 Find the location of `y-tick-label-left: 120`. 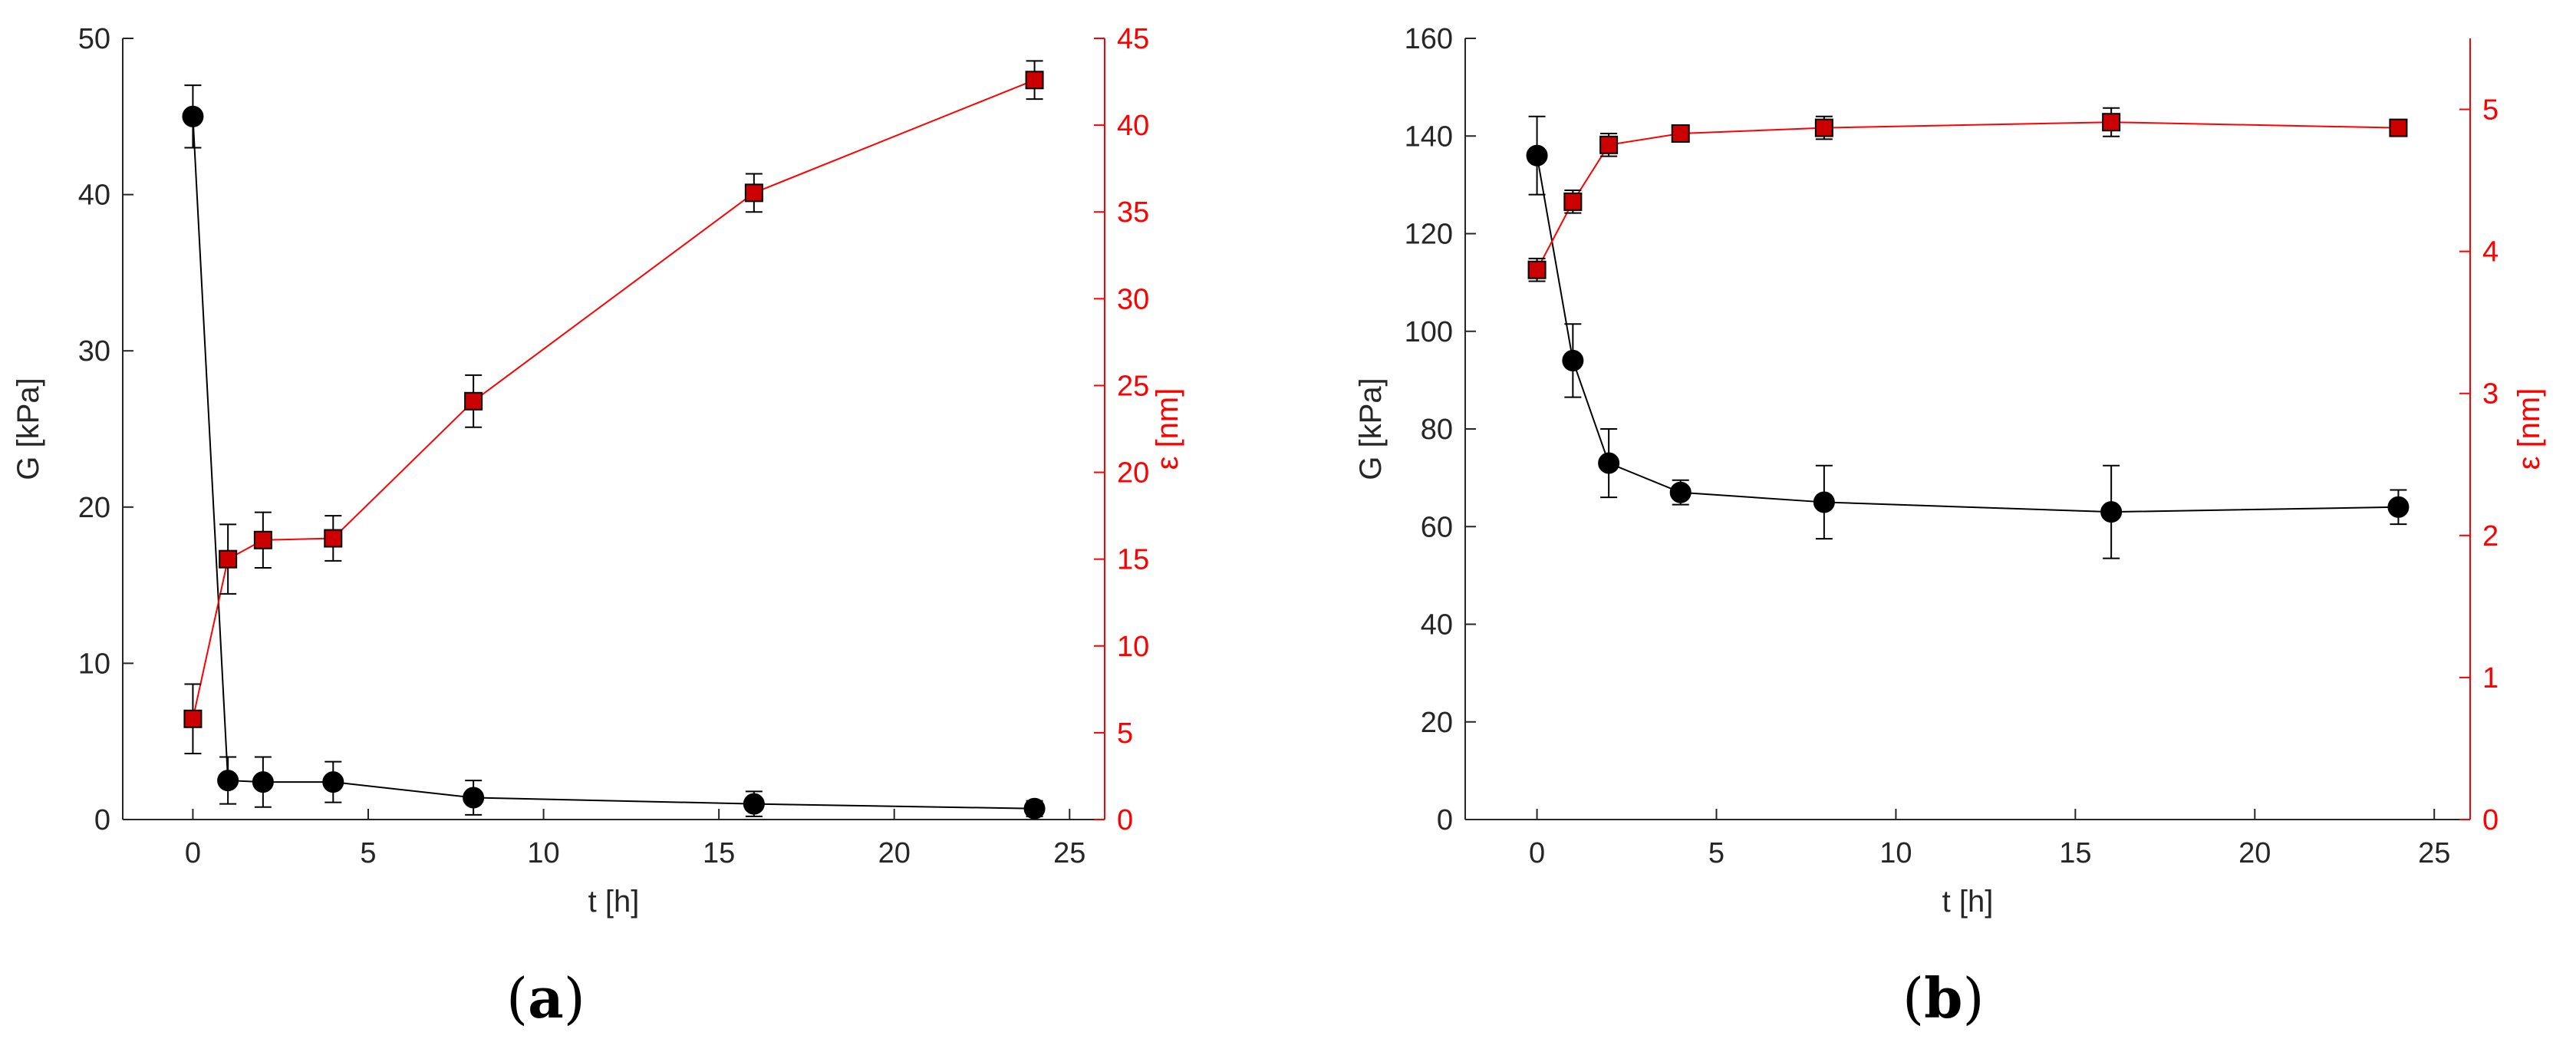

y-tick-label-left: 120 is located at coordinates (1429, 235).